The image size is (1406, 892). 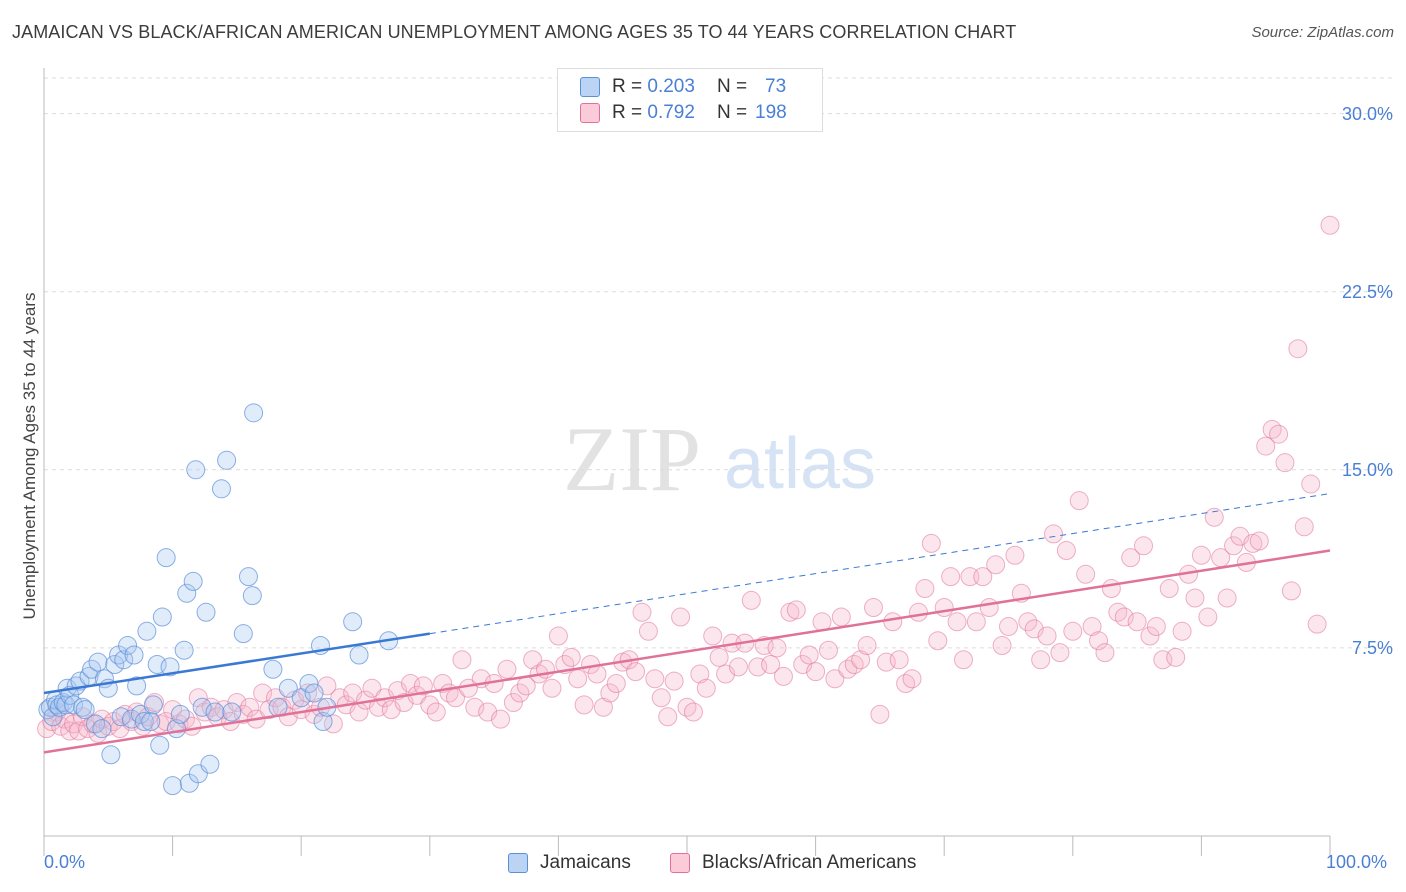 I want to click on trendline-jamaican, so click(x=236, y=663).